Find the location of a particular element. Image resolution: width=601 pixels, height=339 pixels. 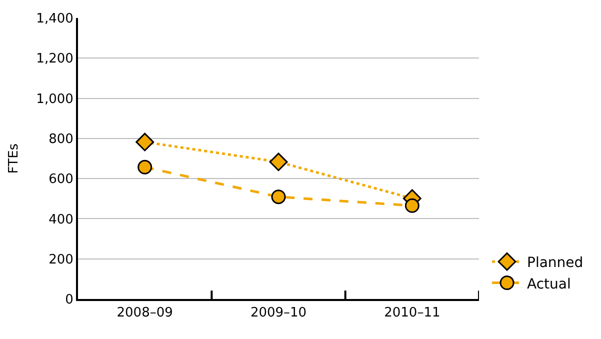

y-tick-label: 200 is located at coordinates (61, 260).